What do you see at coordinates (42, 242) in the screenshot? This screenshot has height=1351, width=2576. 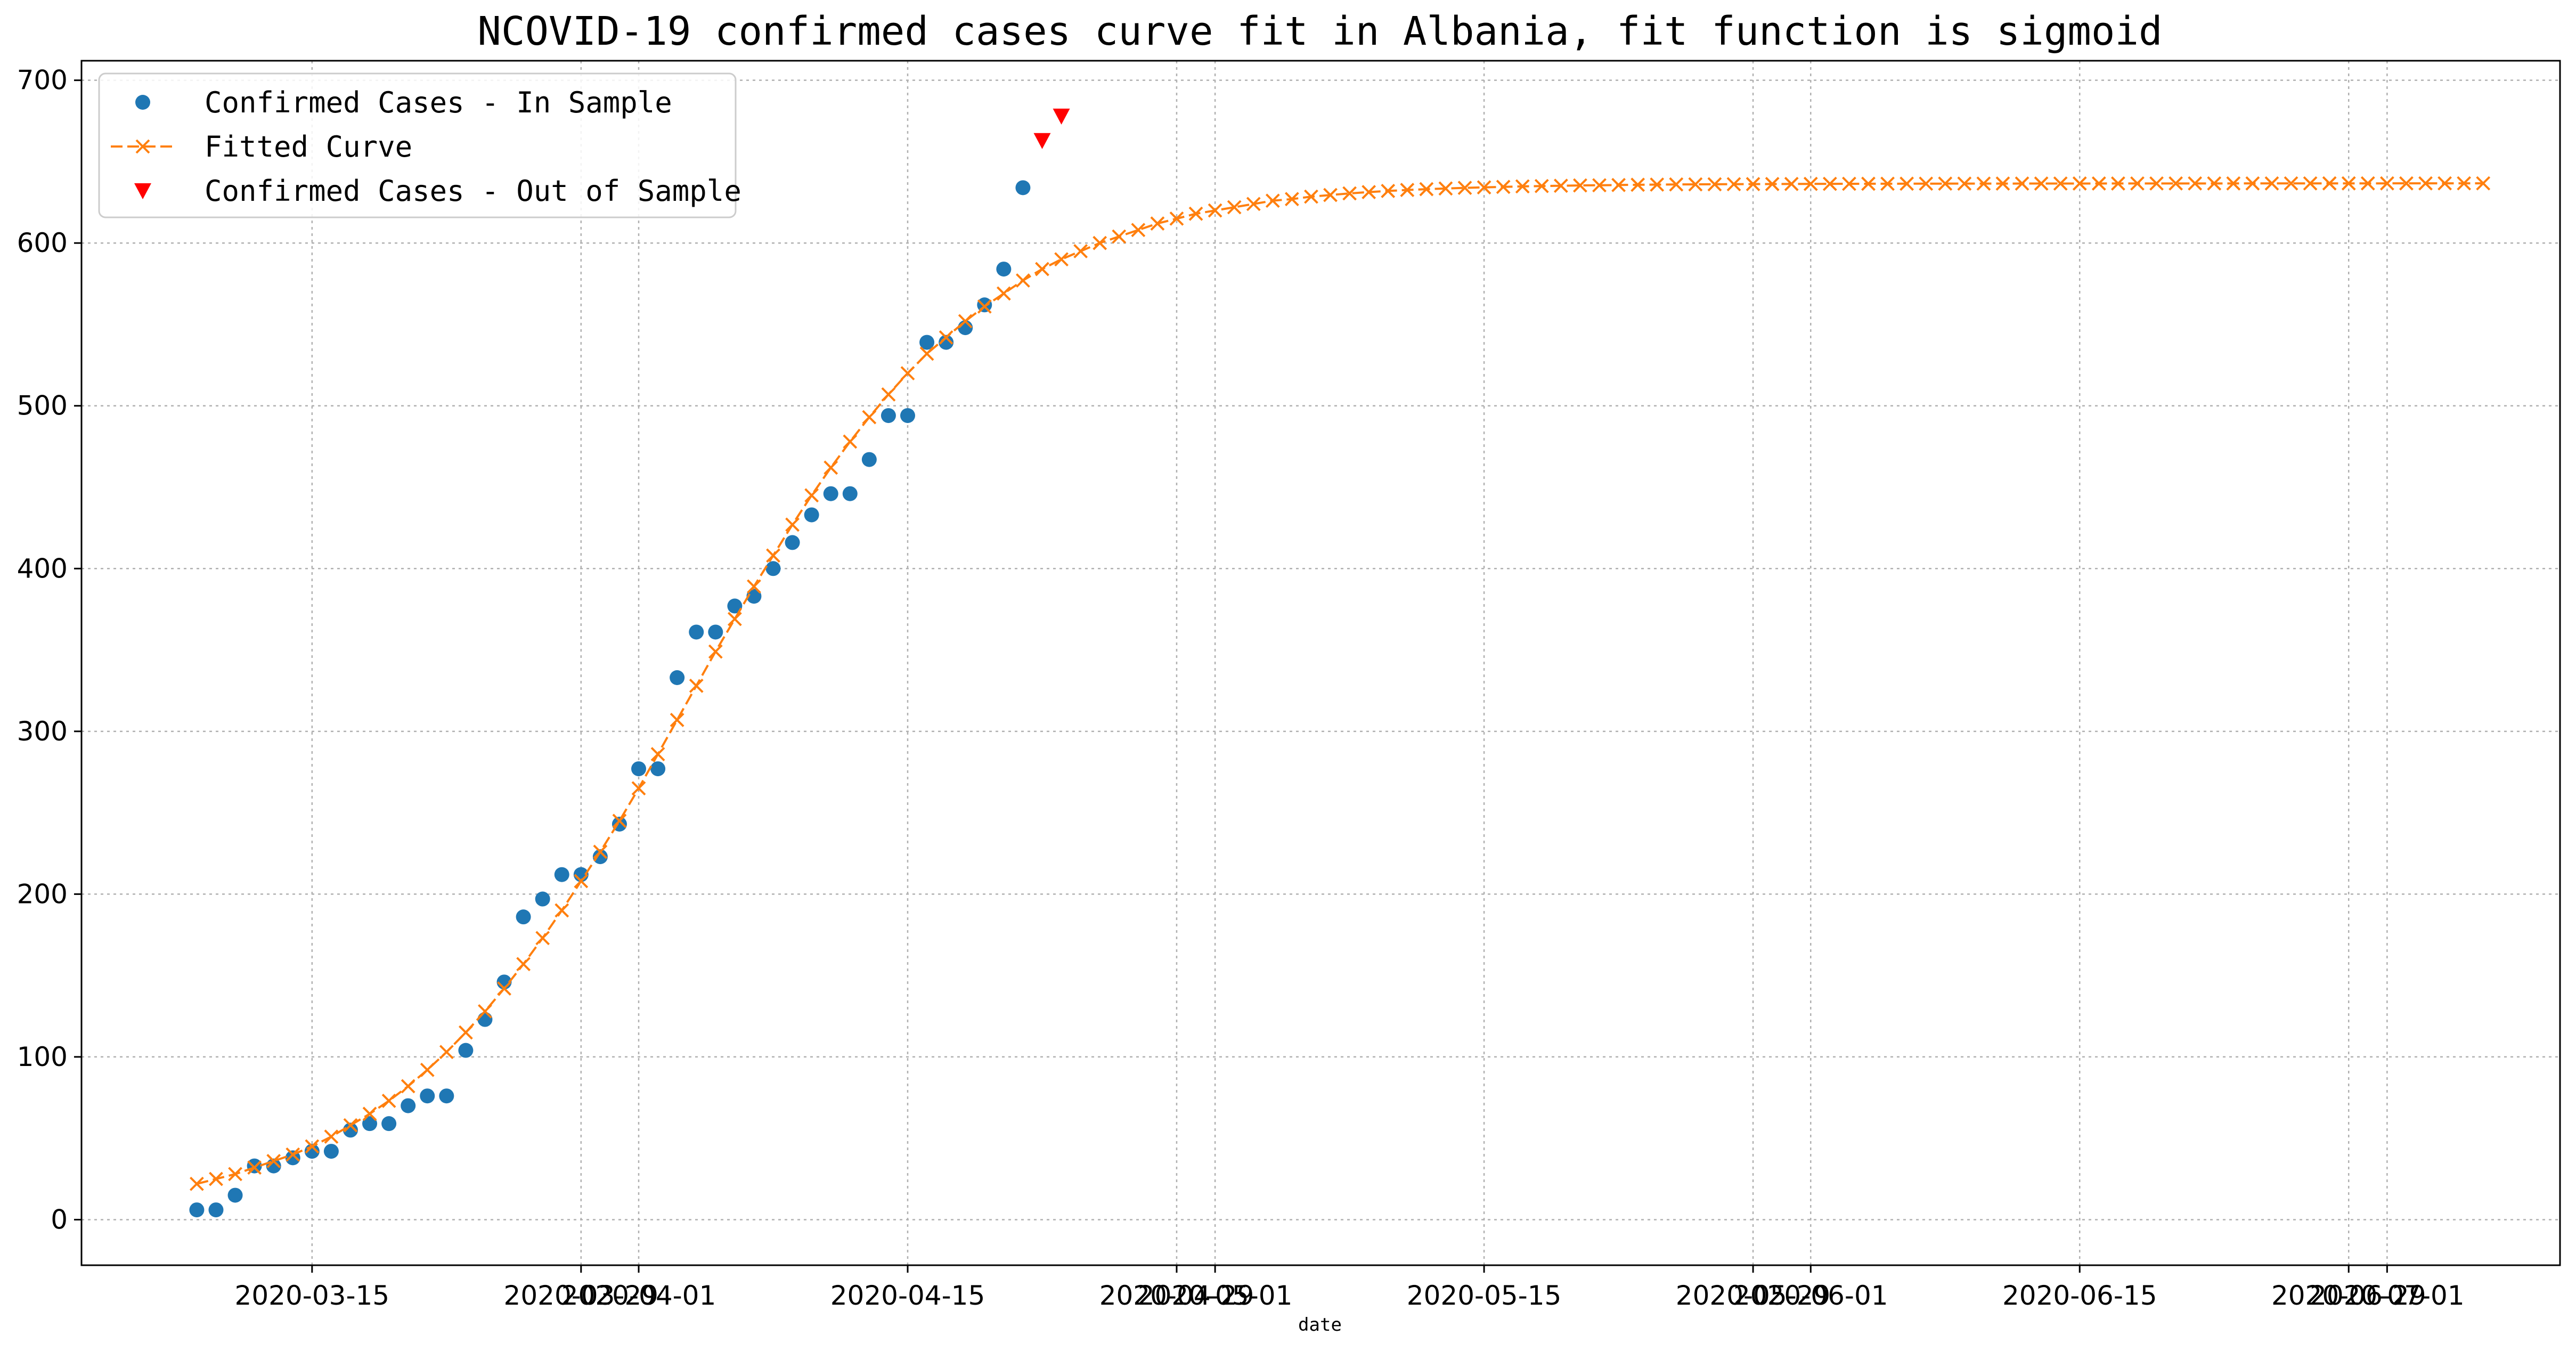 I see `y-tick-label: 600` at bounding box center [42, 242].